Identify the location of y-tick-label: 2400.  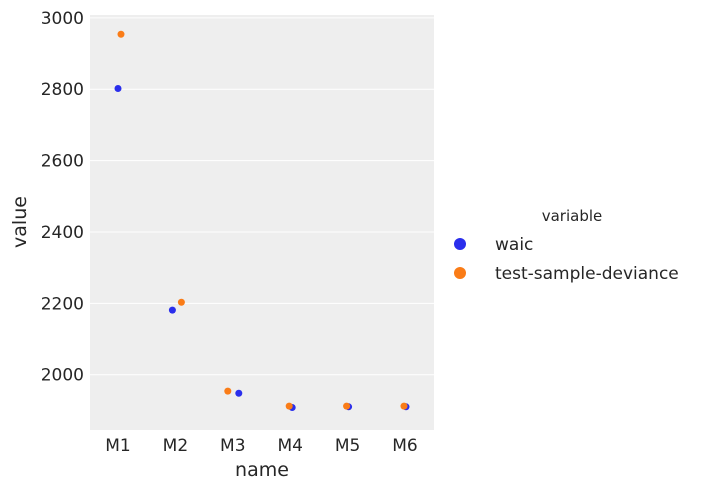
(62, 233).